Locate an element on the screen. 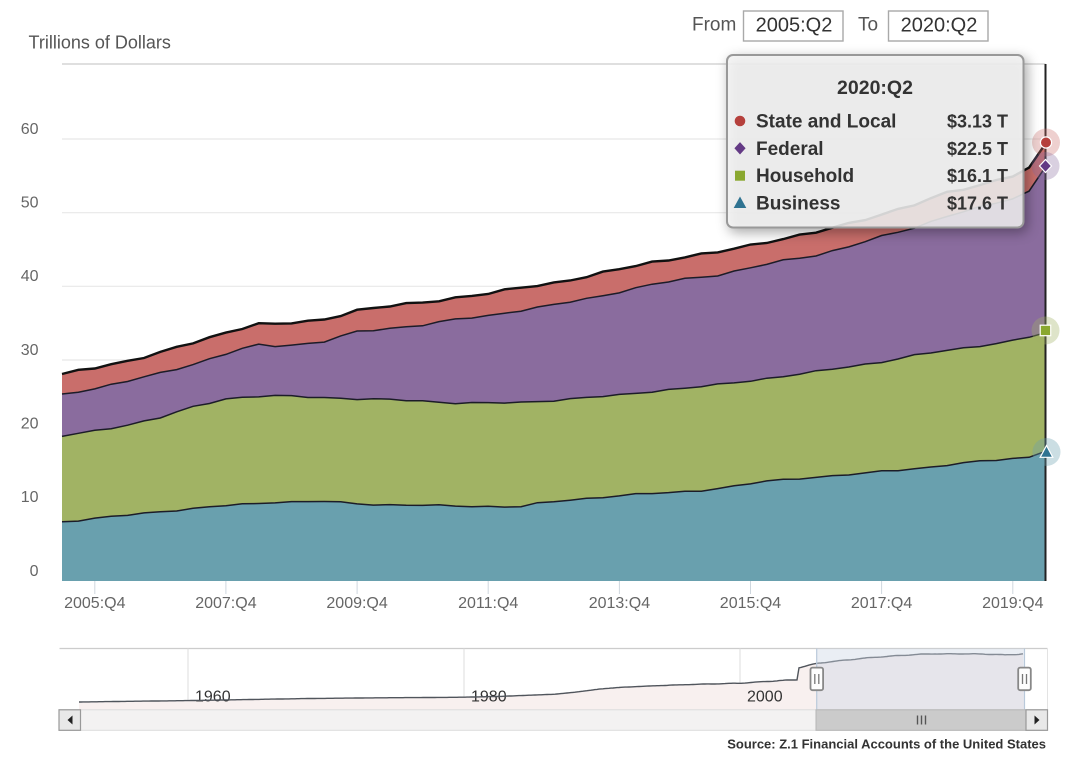 The height and width of the screenshot is (768, 1080). svg-text: 20 is located at coordinates (30, 424).